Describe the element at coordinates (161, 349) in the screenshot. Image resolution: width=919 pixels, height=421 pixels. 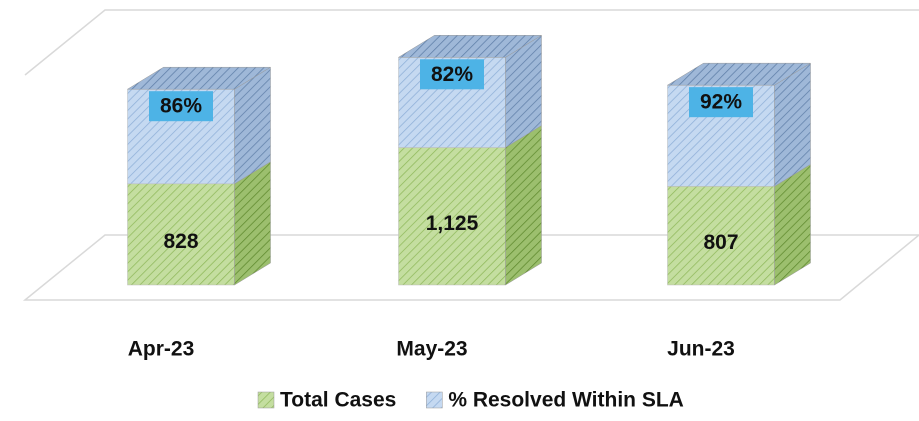
I see `x-tick-label: Apr-23` at that location.